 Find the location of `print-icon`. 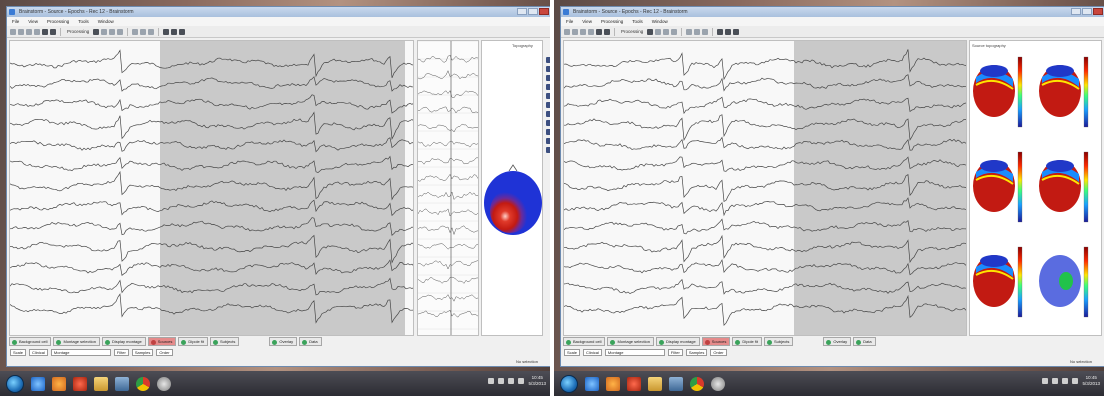

print-icon is located at coordinates (174, 31).